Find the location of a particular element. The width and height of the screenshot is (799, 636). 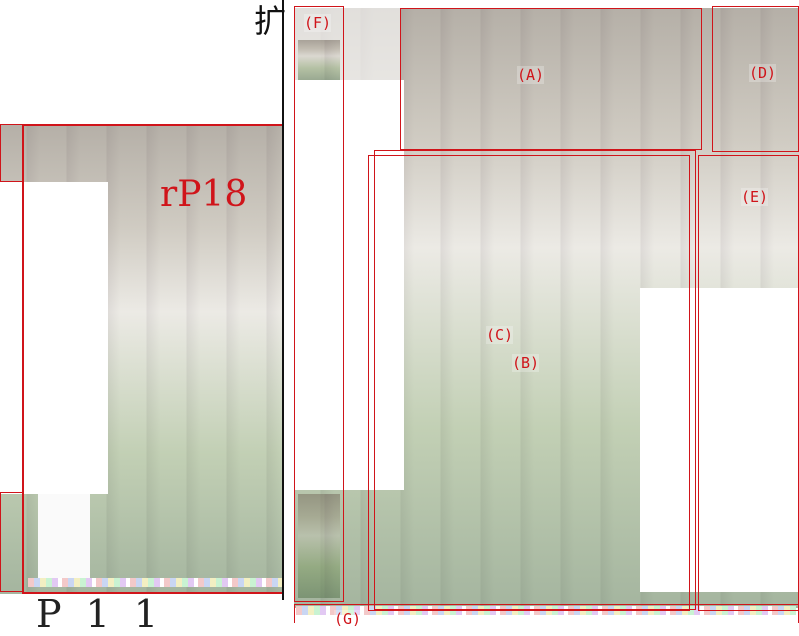

region-f-thumb-top is located at coordinates (319, 60).